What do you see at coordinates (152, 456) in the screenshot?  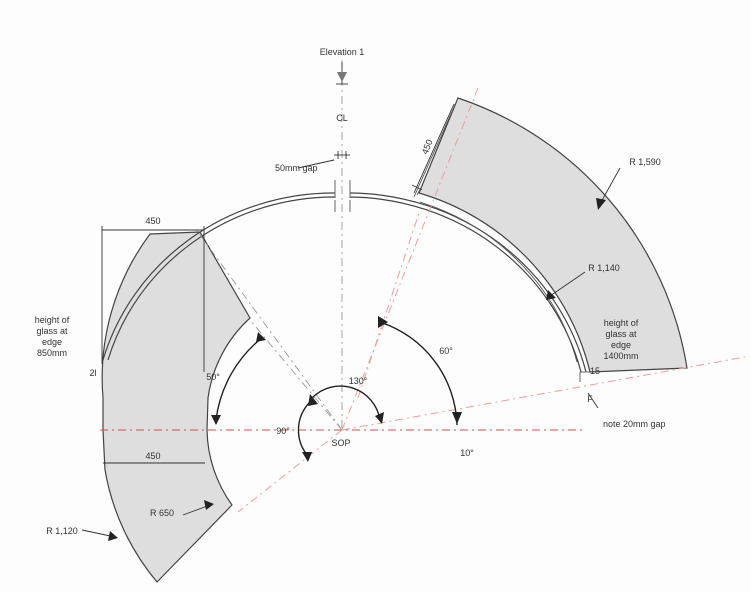 I see `width-left-bottom-label: 450` at bounding box center [152, 456].